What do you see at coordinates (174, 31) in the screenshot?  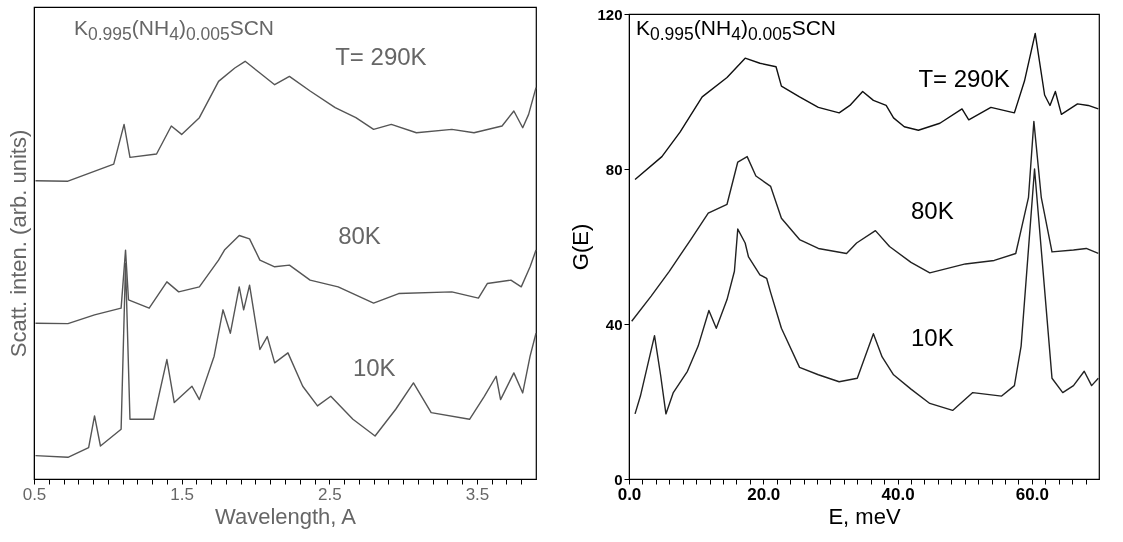 I see `text: K$_{0.995}$(NH$_{4}$)$_{0.005}$SCN` at bounding box center [174, 31].